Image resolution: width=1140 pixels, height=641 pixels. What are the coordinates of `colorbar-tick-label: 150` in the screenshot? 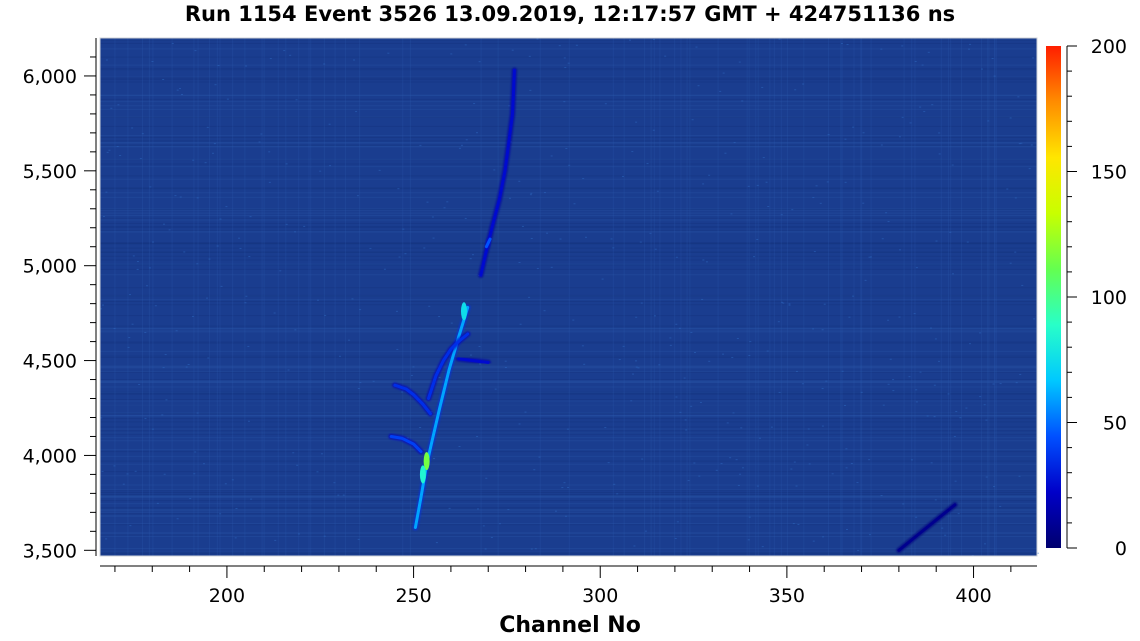 It's located at (1109, 173).